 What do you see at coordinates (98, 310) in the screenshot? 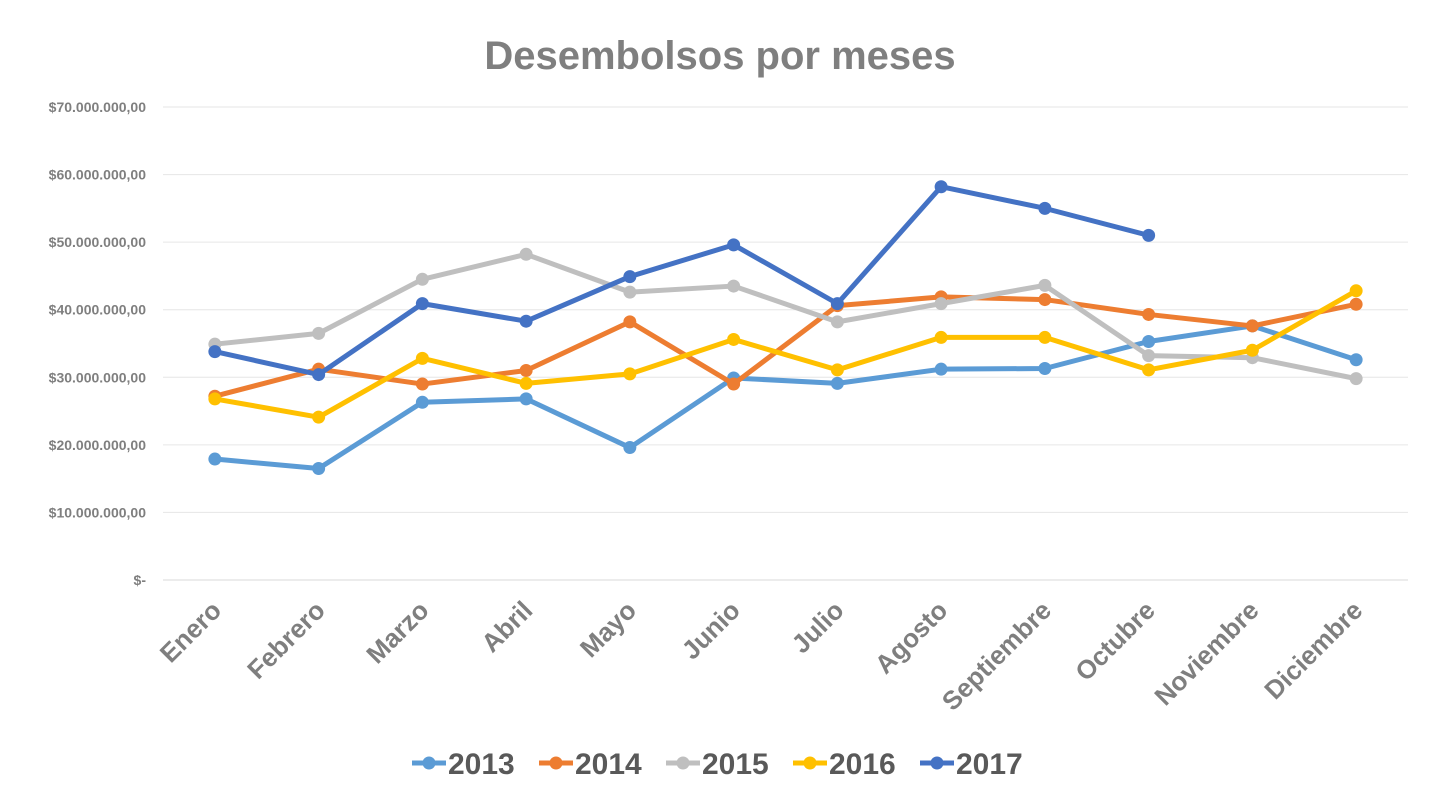
I see `y-tick-label: $40.000.000,00` at bounding box center [98, 310].